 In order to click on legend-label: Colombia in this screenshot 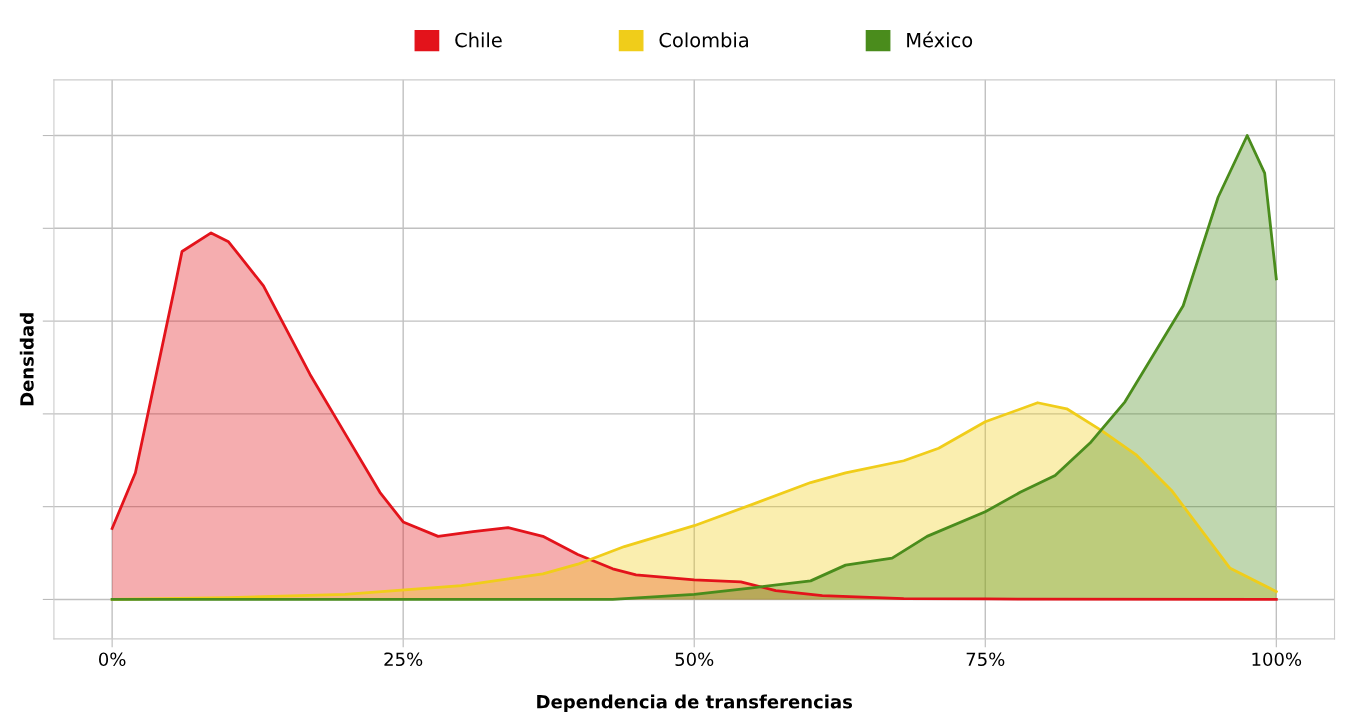, I will do `click(703, 40)`.